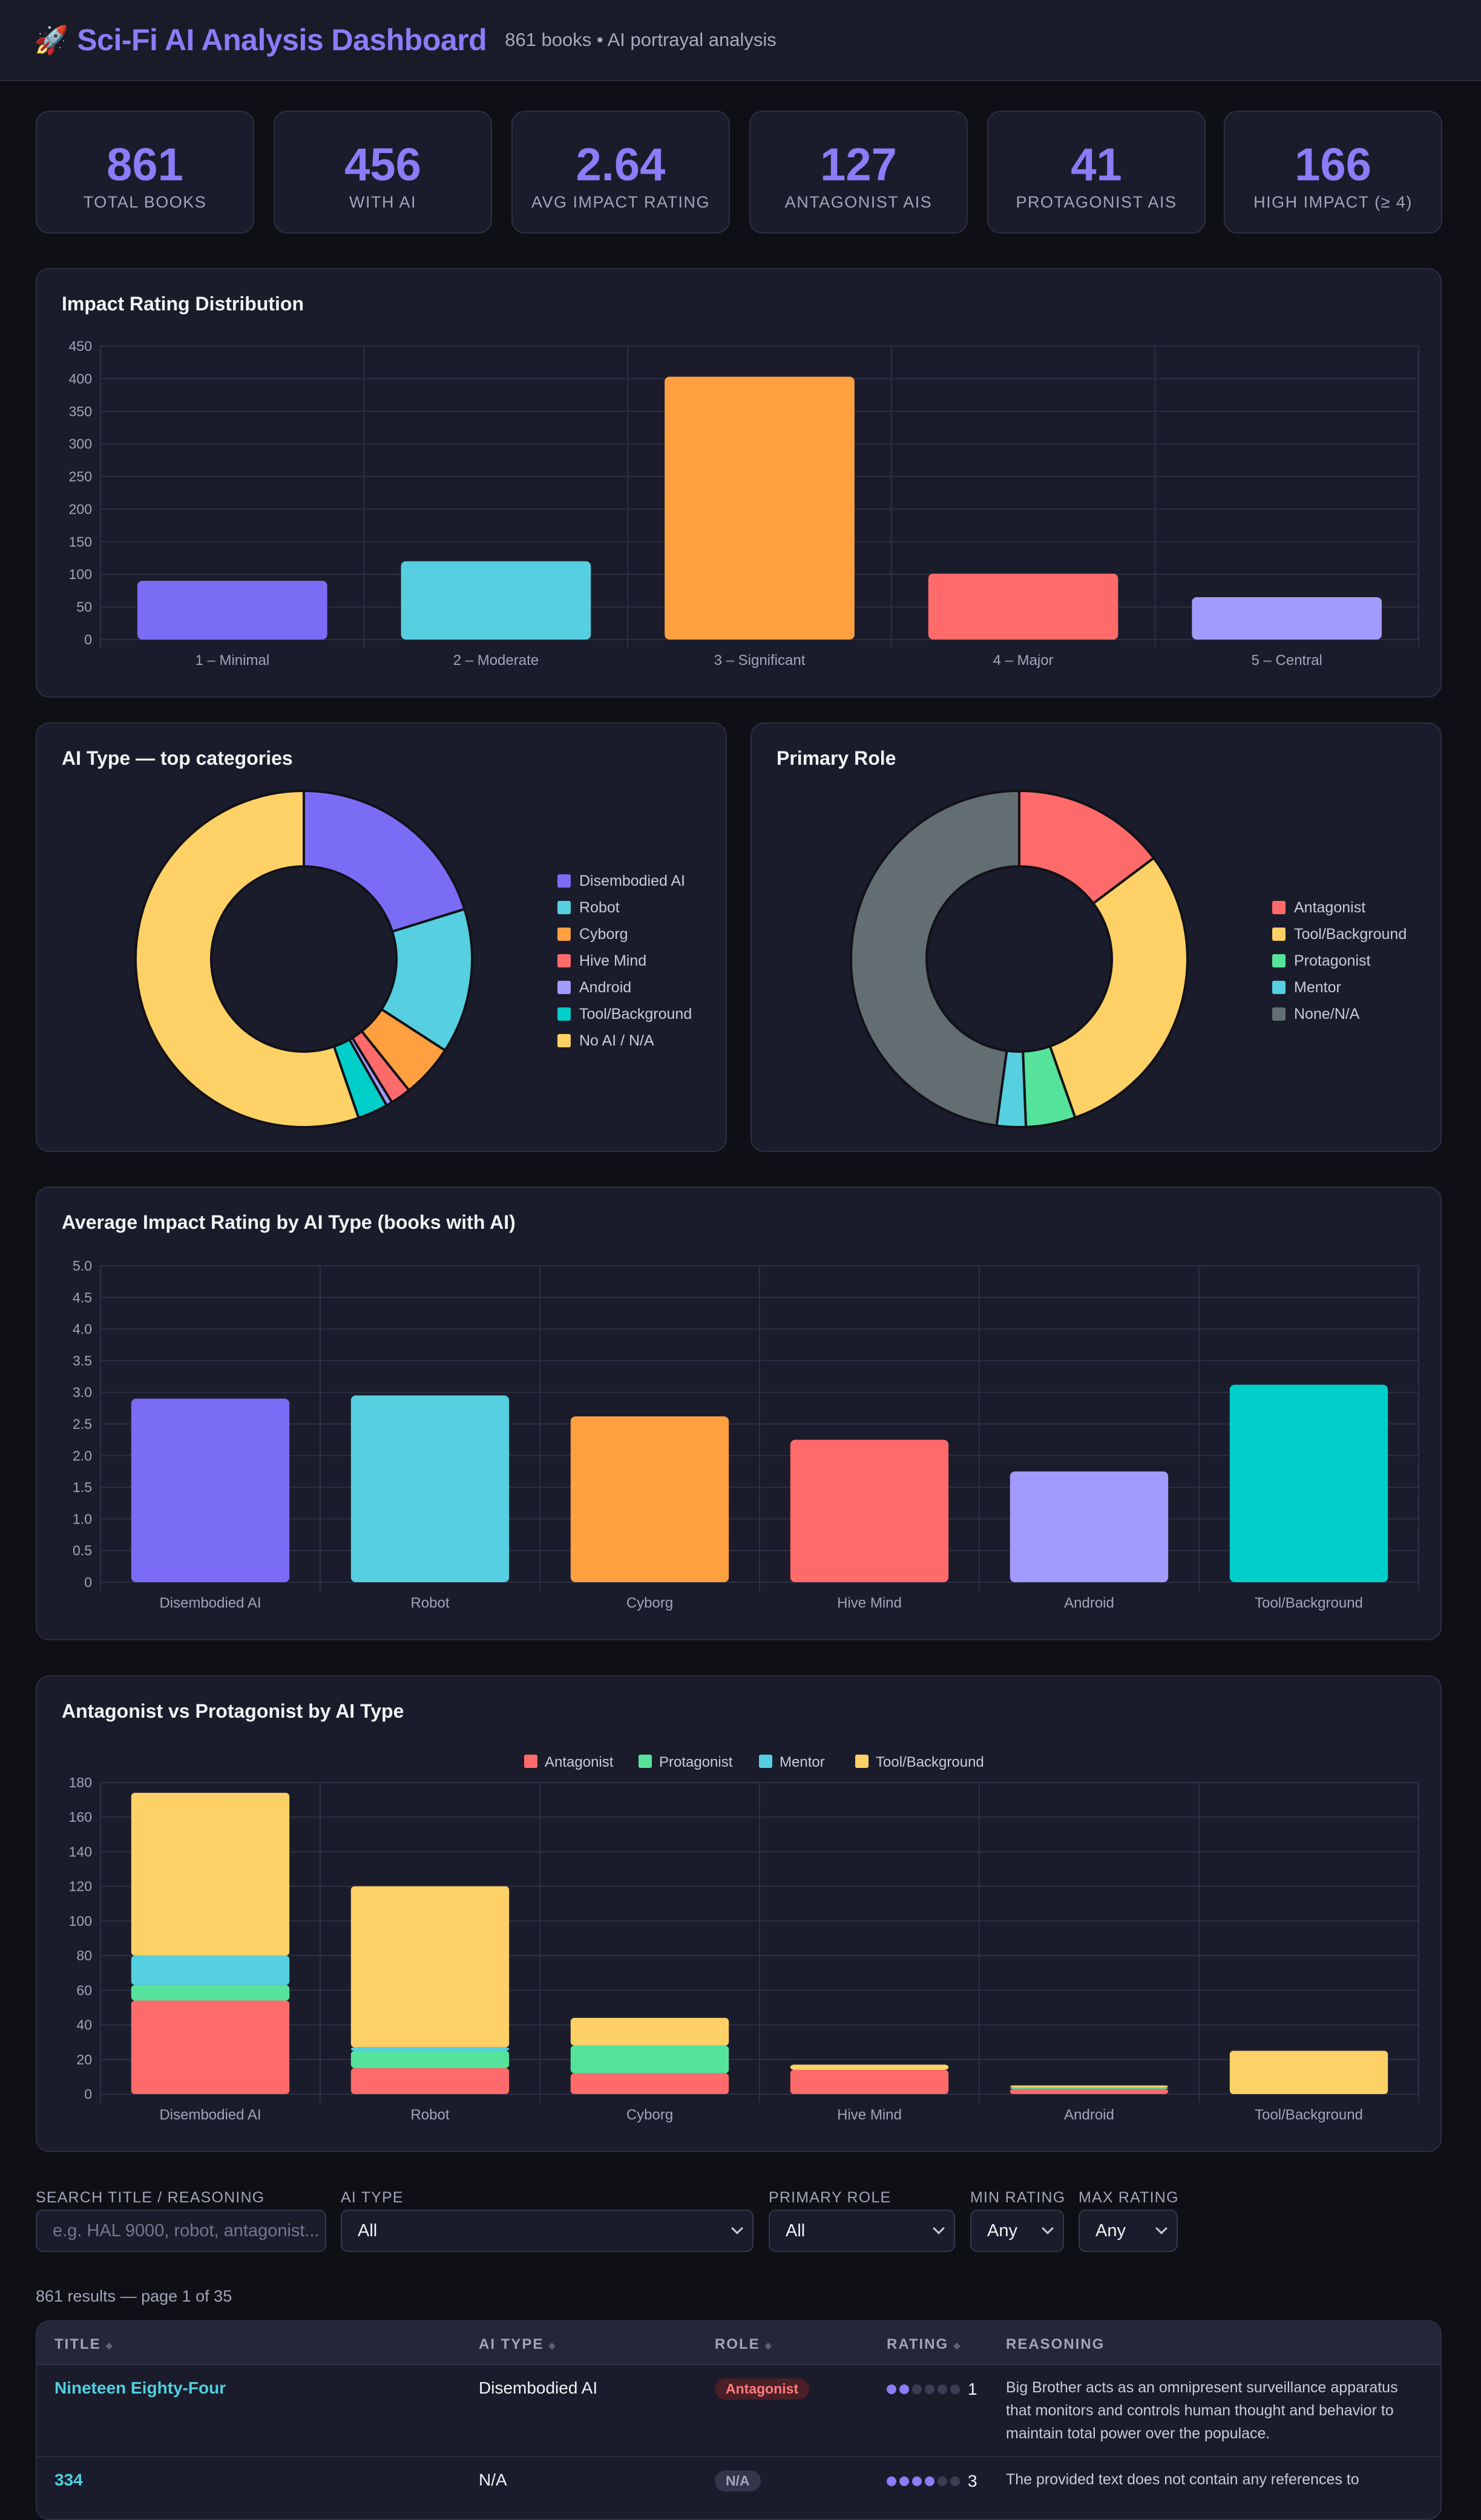 Image resolution: width=1481 pixels, height=2520 pixels. What do you see at coordinates (496, 660) in the screenshot?
I see `x-tick-label: 2 – Moderate` at bounding box center [496, 660].